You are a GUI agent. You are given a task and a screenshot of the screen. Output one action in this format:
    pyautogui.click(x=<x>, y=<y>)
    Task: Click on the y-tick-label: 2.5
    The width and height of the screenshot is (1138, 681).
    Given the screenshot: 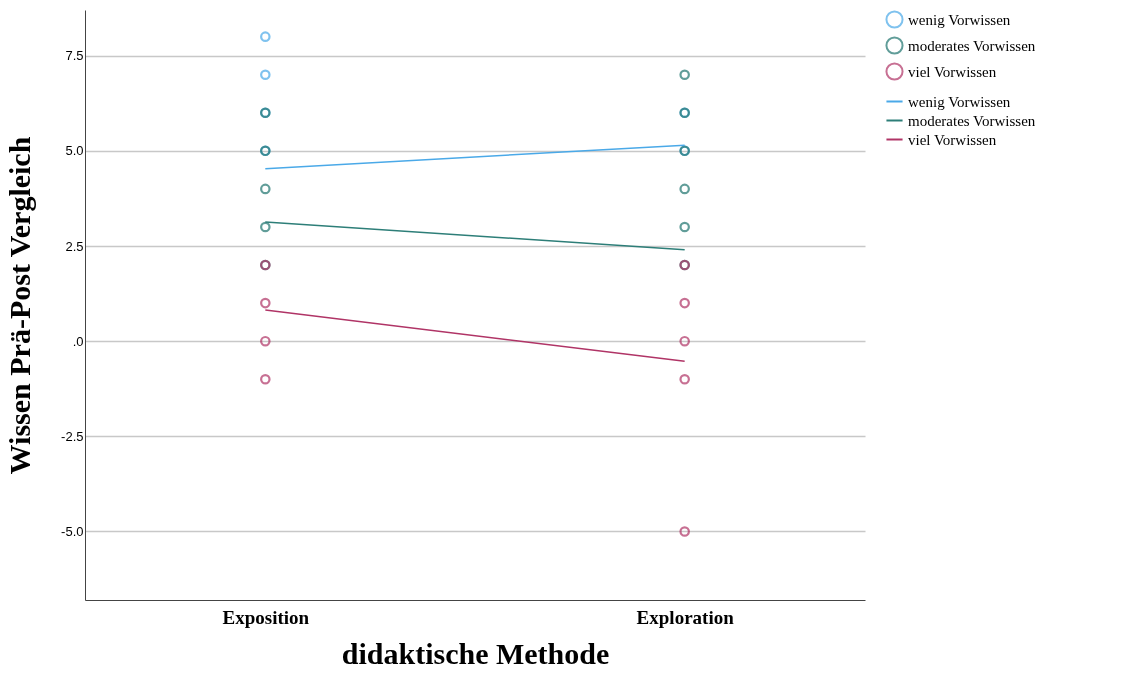 What is the action you would take?
    pyautogui.click(x=74, y=246)
    